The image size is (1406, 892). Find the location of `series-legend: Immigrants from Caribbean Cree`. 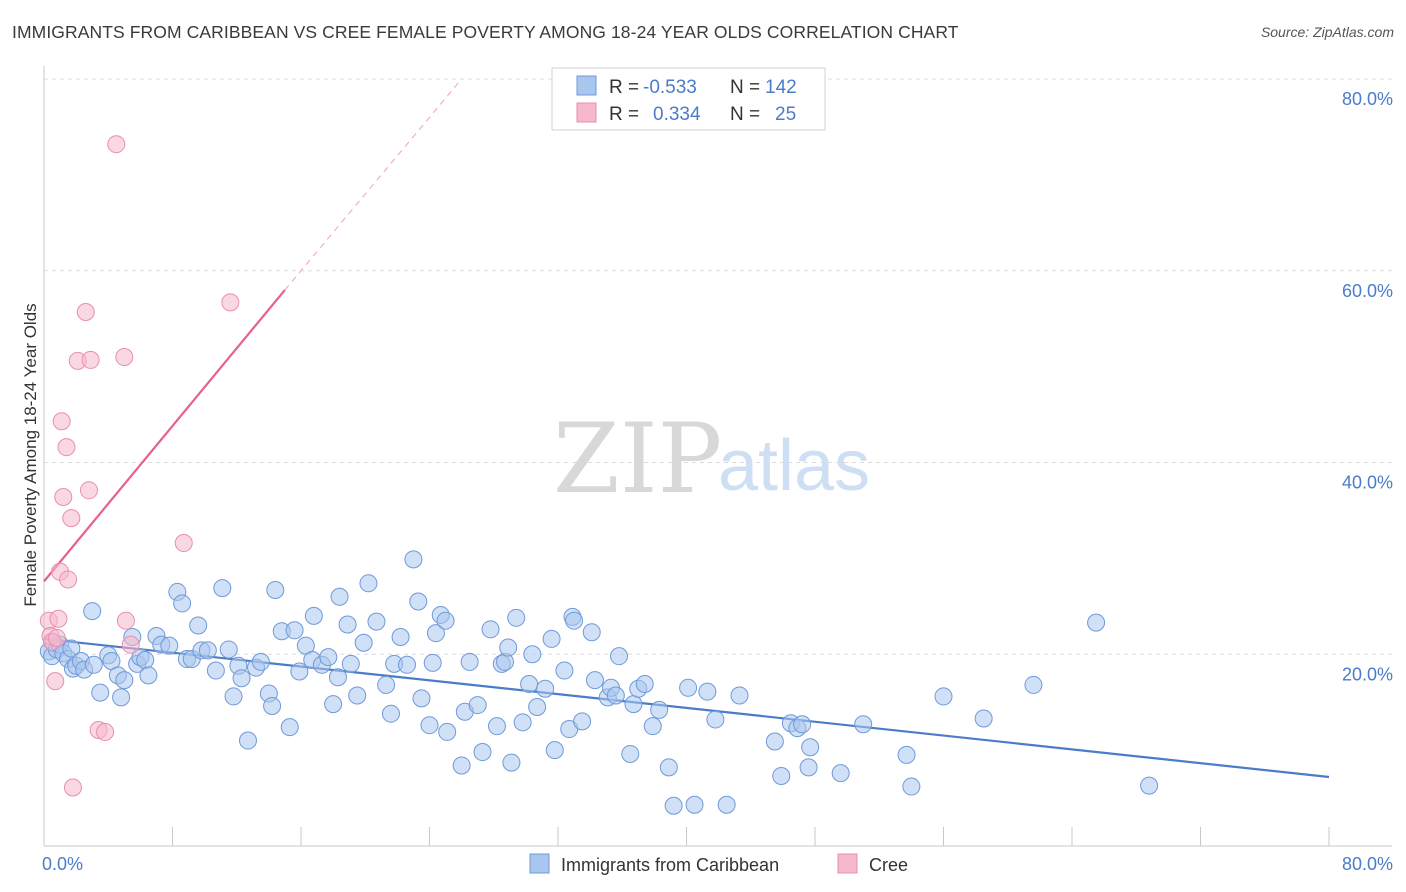

series-legend: Immigrants from Caribbean Cree is located at coordinates (718, 864).